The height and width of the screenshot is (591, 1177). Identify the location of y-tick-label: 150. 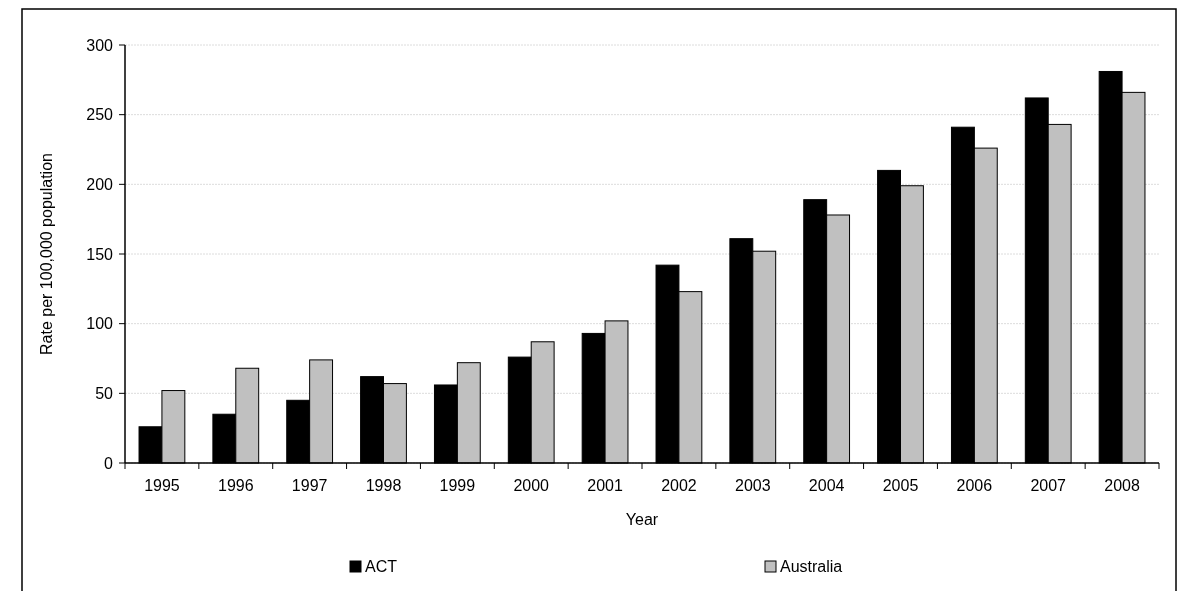
(100, 254).